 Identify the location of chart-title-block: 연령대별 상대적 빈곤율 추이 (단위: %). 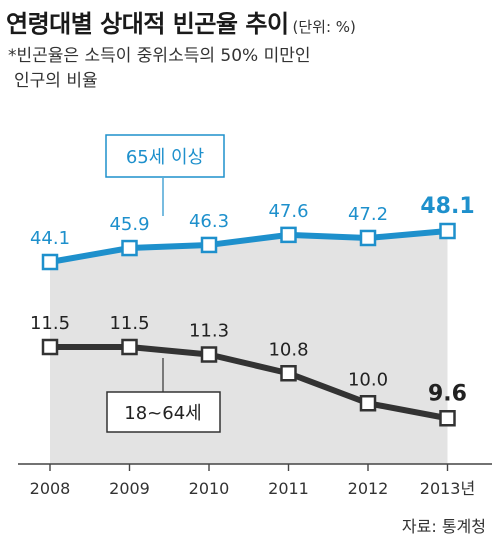
(181, 21).